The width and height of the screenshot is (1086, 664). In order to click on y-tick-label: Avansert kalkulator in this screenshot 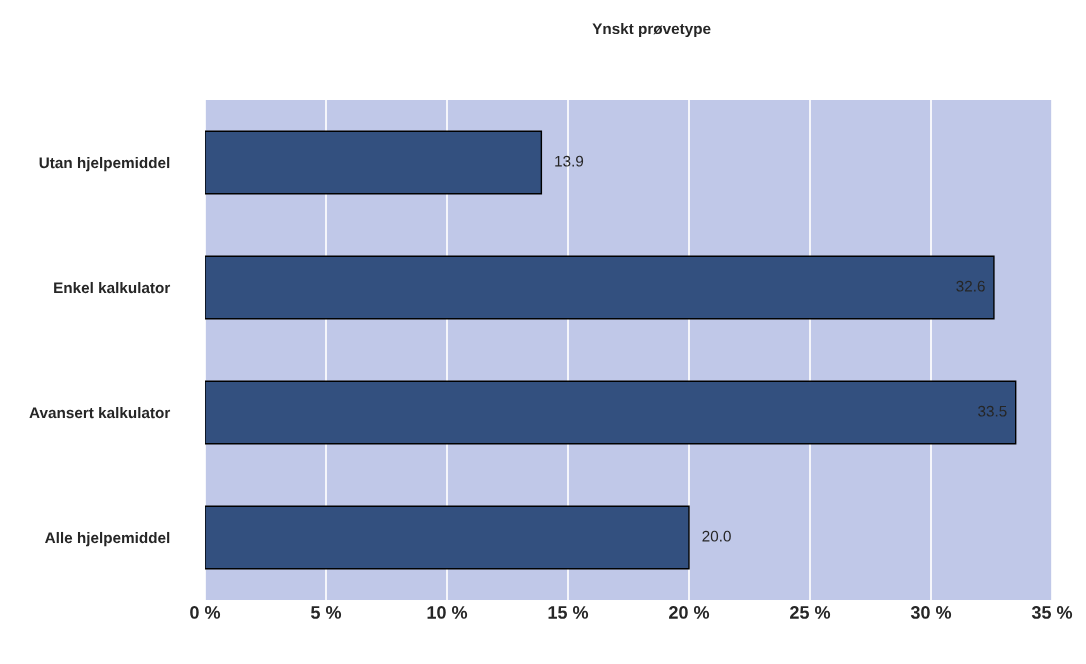, I will do `click(100, 412)`.